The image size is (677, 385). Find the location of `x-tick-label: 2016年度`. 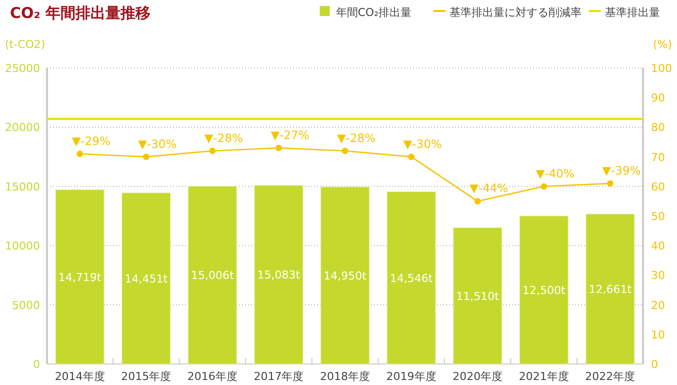

x-tick-label: 2016年度 is located at coordinates (212, 376).